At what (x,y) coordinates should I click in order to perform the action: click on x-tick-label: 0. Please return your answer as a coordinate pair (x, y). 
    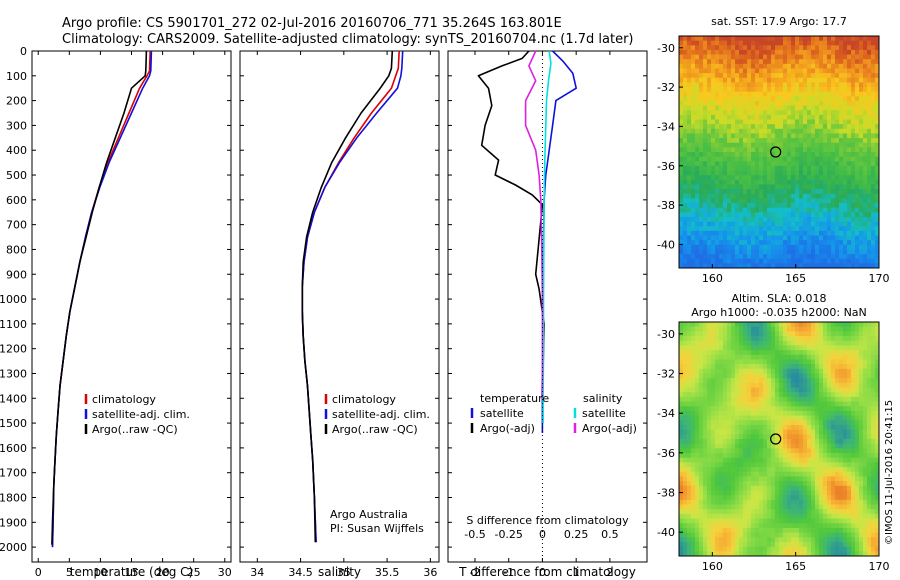
    Looking at the image, I should click on (38, 572).